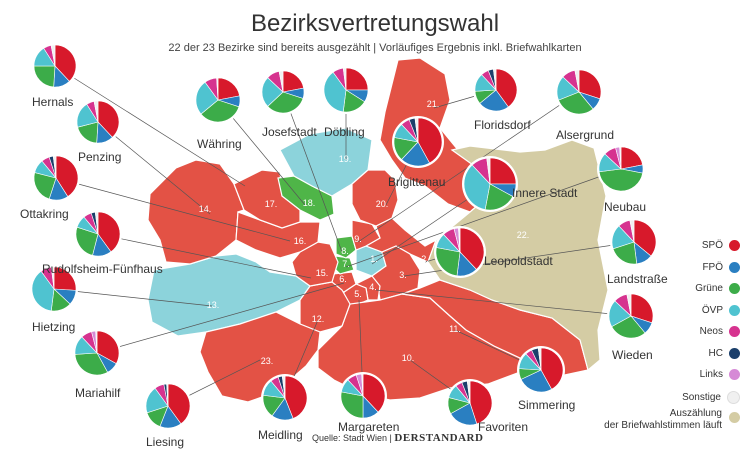  I want to click on legend-label: Grüne, so click(709, 288).